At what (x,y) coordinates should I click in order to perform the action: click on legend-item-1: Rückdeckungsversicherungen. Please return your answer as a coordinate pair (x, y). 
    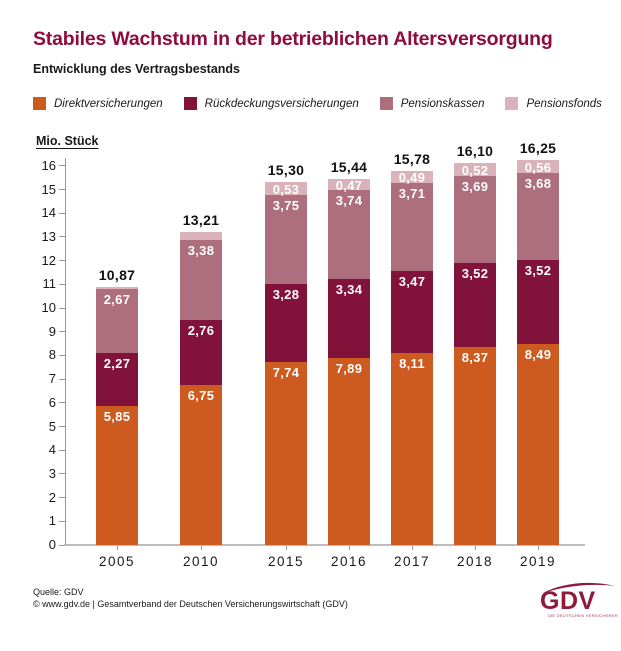
    Looking at the image, I should click on (271, 103).